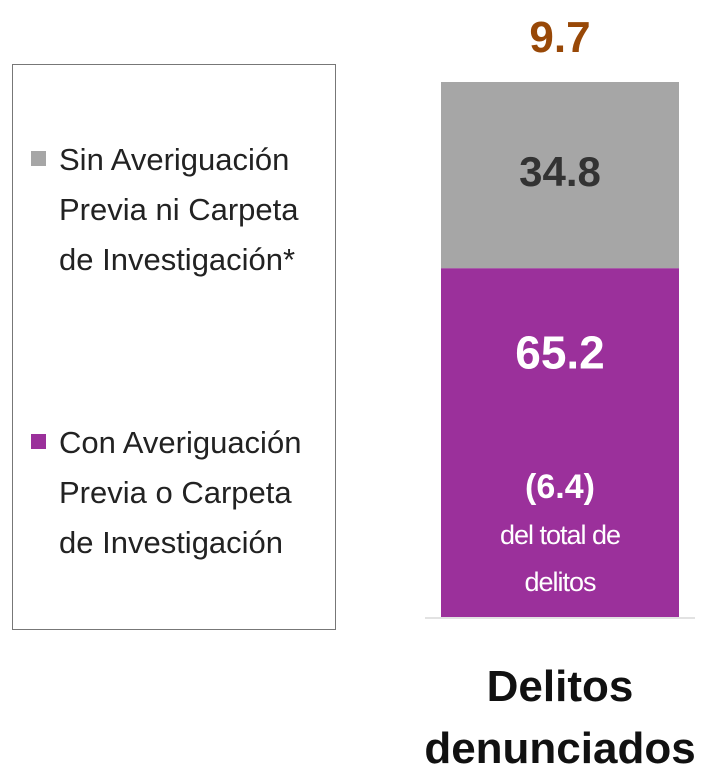  I want to click on value-label: 34.8, so click(560, 171).